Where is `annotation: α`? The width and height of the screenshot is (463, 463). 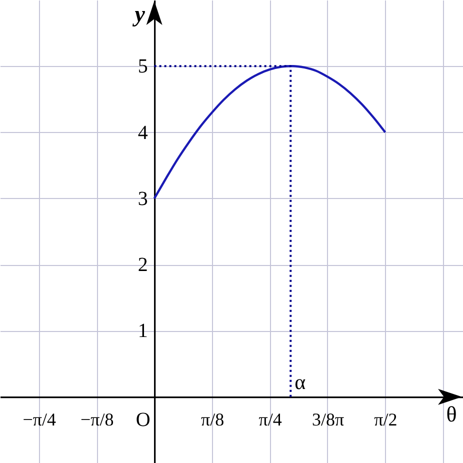
annotation: α is located at coordinates (300, 382).